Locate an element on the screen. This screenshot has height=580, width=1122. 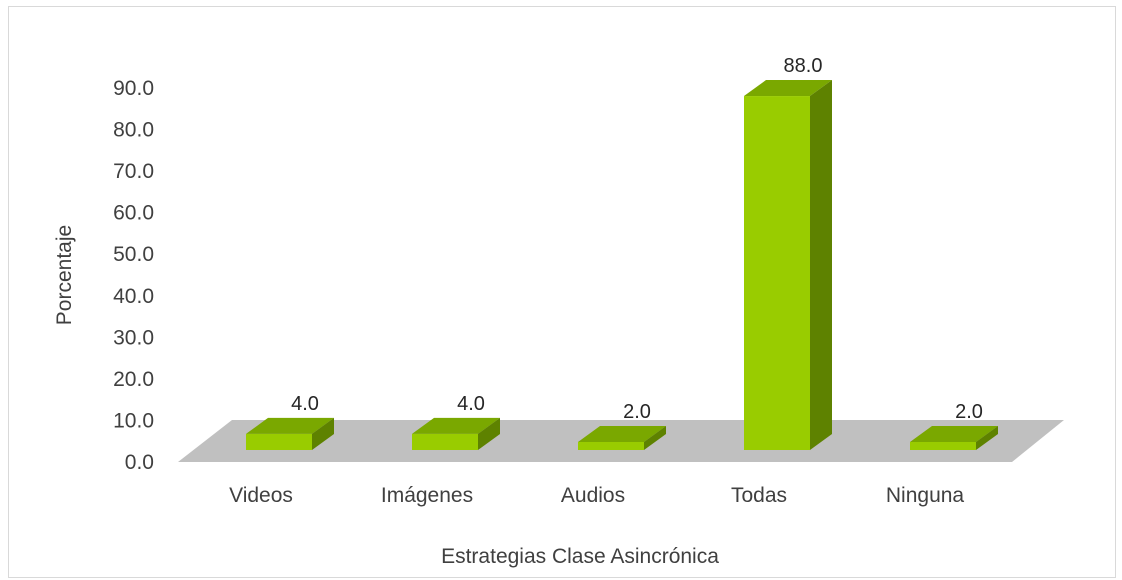
y-tick-label: 70.0 is located at coordinates (133, 171).